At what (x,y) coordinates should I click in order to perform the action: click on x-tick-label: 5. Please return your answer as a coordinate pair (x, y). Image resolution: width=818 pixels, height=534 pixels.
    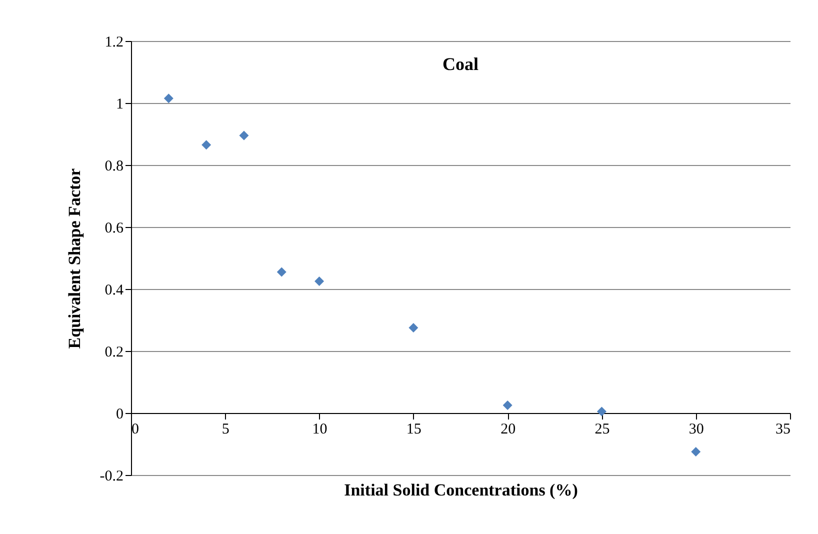
    Looking at the image, I should click on (226, 430).